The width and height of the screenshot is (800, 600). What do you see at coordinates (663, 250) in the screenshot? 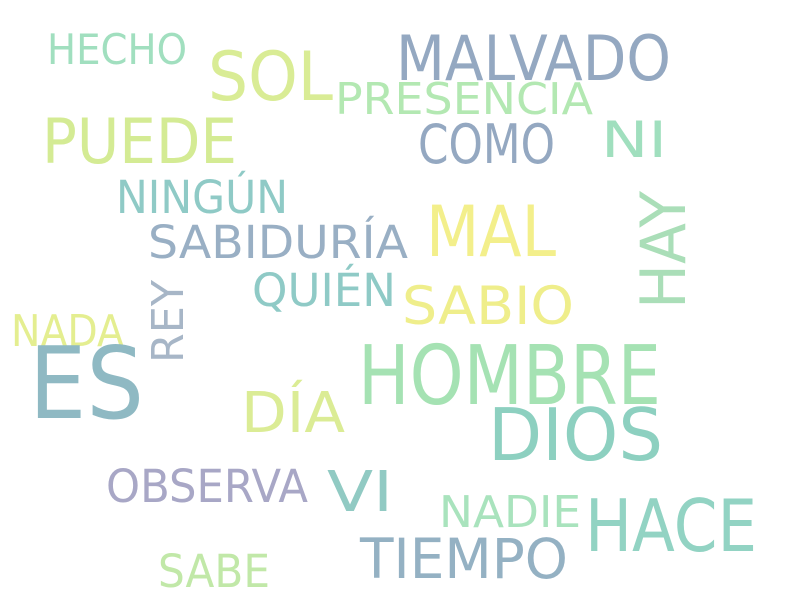
I see `word-hay: HAY` at bounding box center [663, 250].